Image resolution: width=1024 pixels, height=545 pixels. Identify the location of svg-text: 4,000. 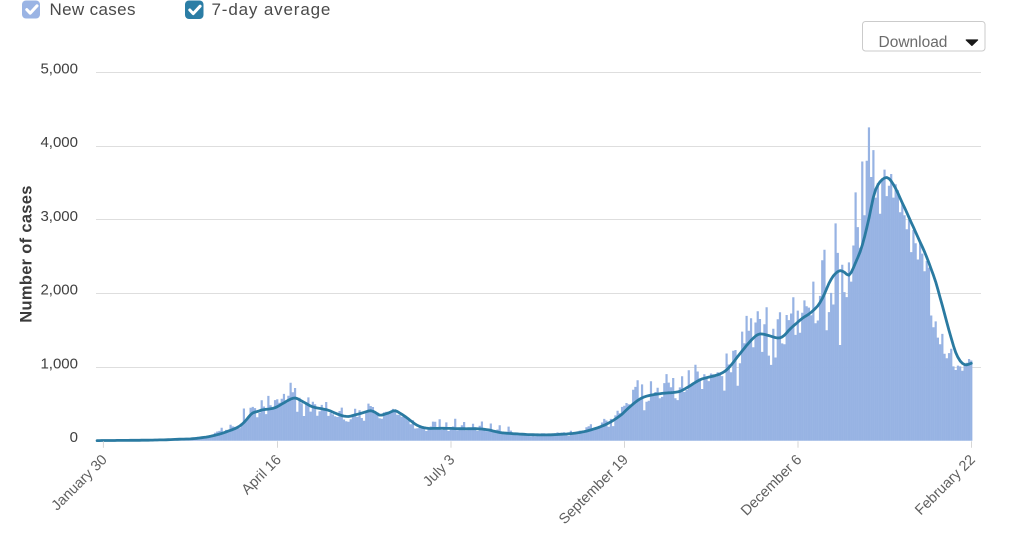
(59, 142).